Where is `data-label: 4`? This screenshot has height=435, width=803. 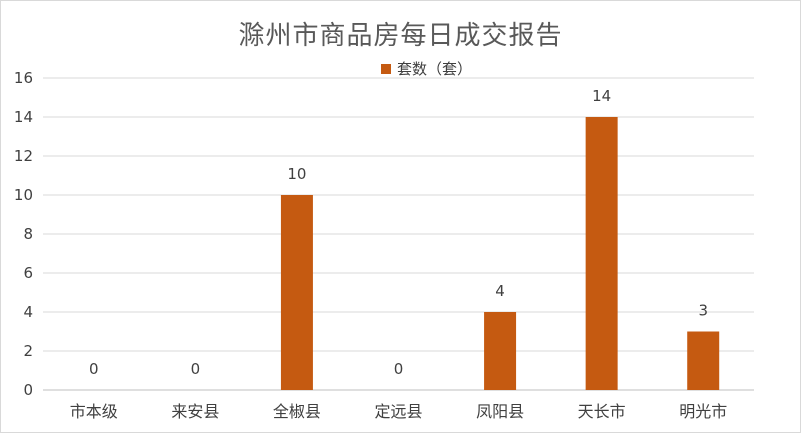 data-label: 4 is located at coordinates (500, 291).